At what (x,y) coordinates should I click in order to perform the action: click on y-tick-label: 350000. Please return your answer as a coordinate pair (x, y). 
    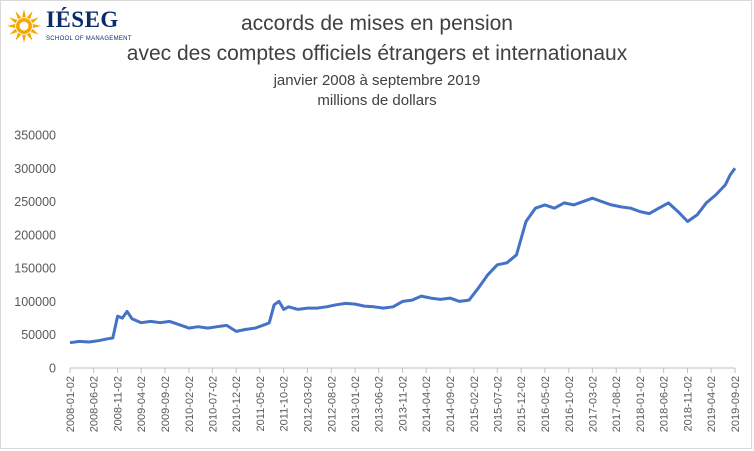
    Looking at the image, I should click on (35, 136).